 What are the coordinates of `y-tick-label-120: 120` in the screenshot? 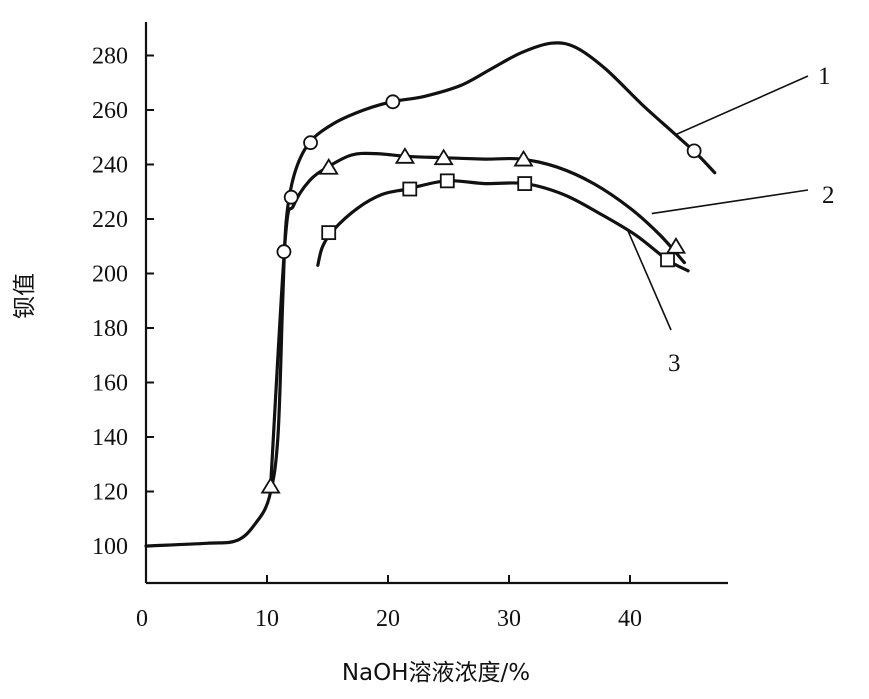 It's located at (110, 493).